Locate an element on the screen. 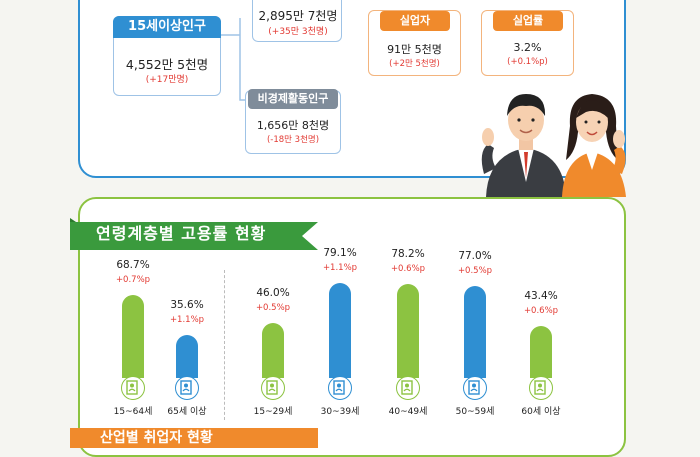  inactive-label: 비경제활동인구 is located at coordinates (293, 99).